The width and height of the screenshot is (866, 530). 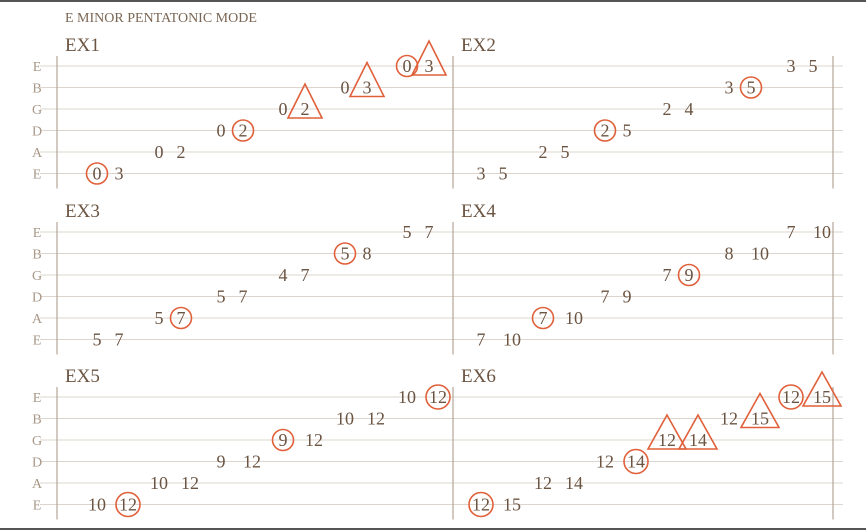 I want to click on exercise-label: EX5, so click(x=82, y=376).